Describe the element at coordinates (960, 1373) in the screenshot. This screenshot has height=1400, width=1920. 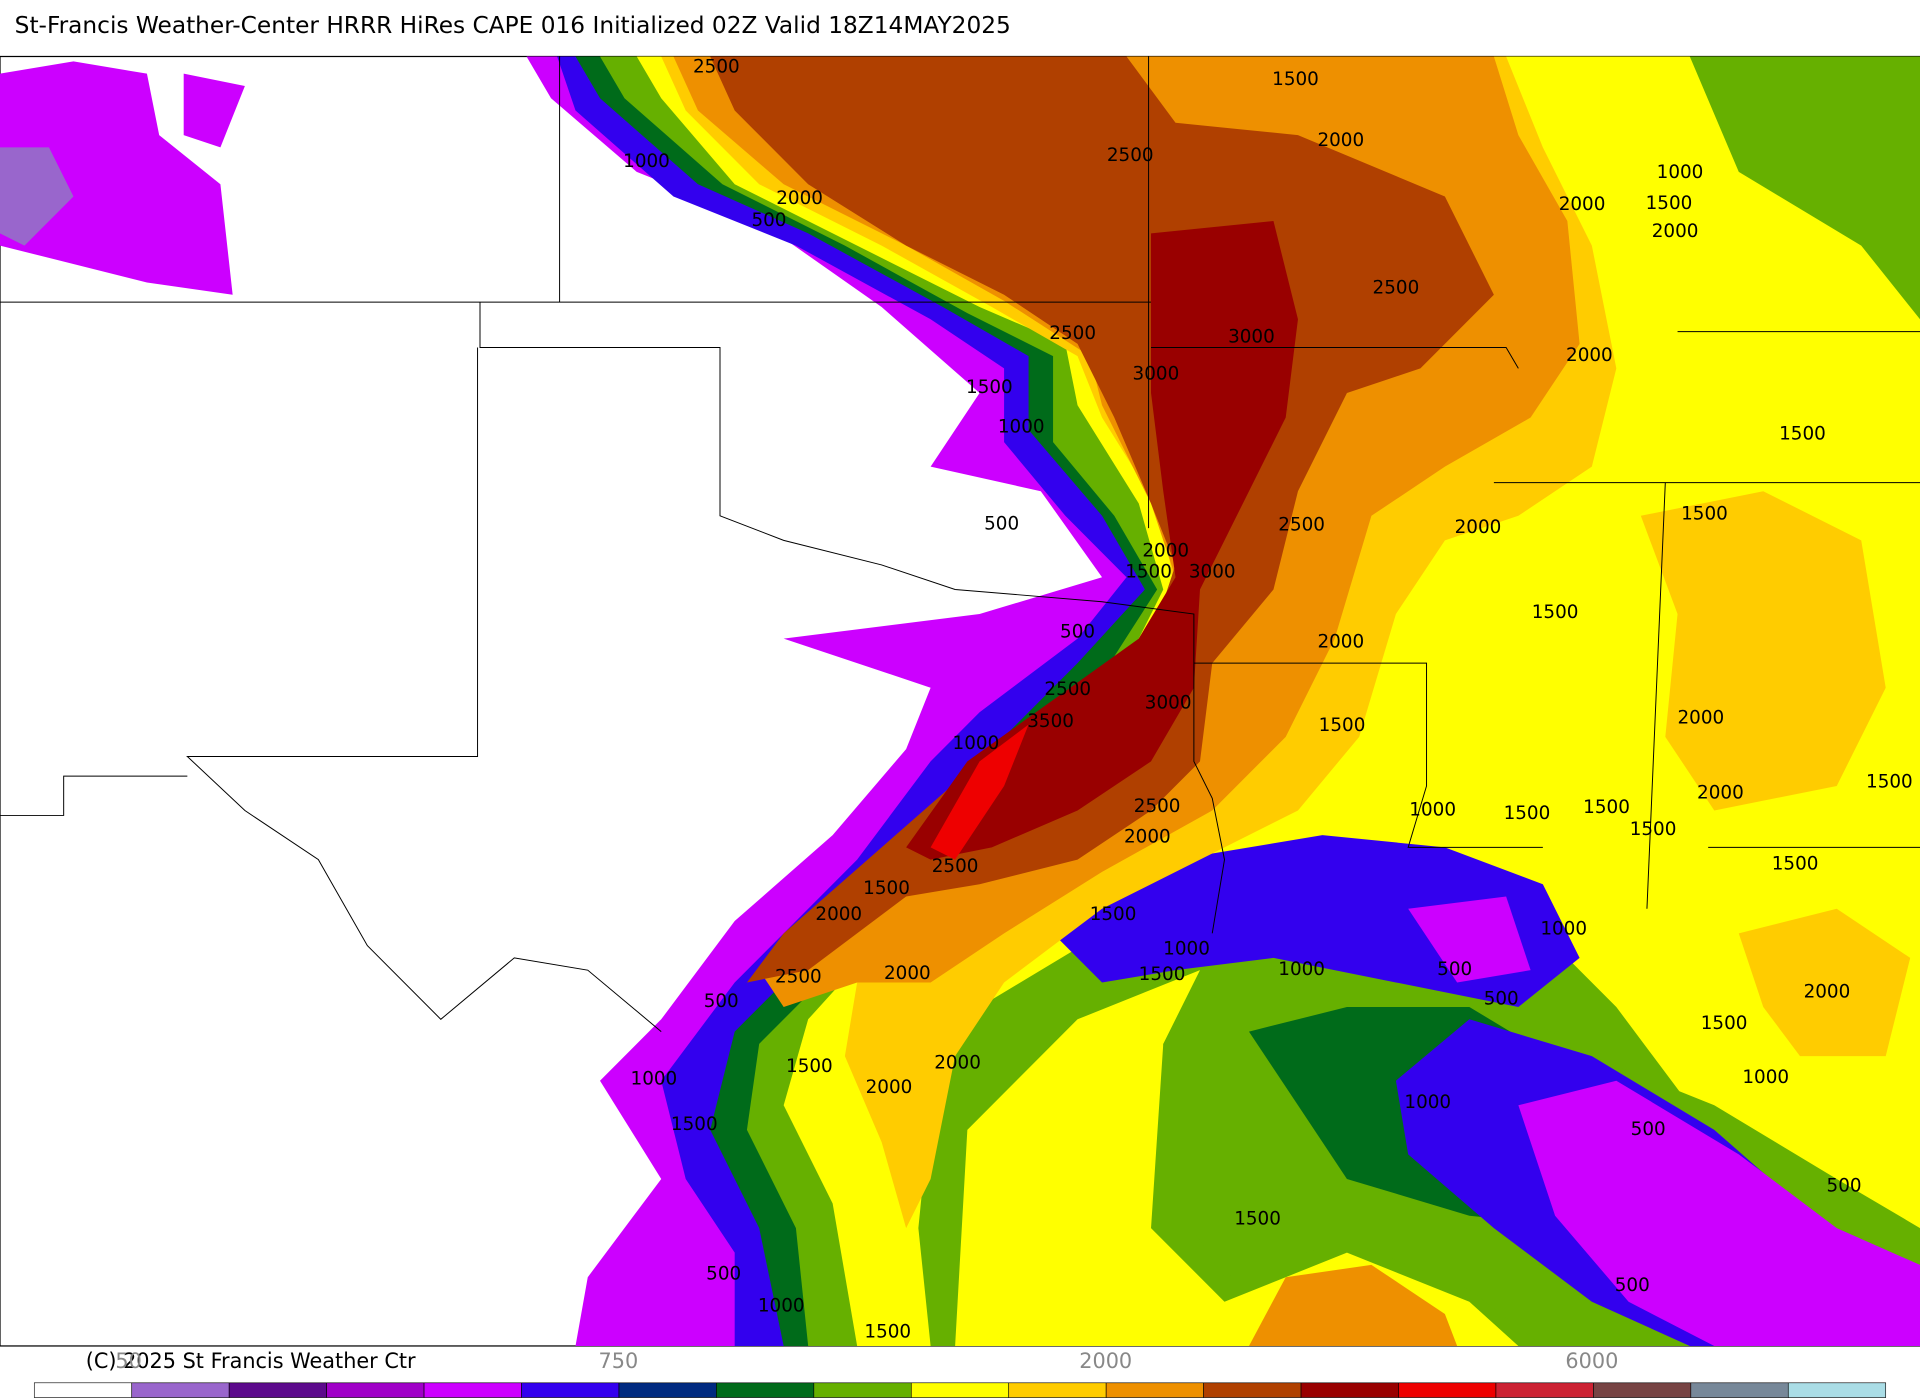
I see `colorbar: 50 750 2000 6000` at that location.